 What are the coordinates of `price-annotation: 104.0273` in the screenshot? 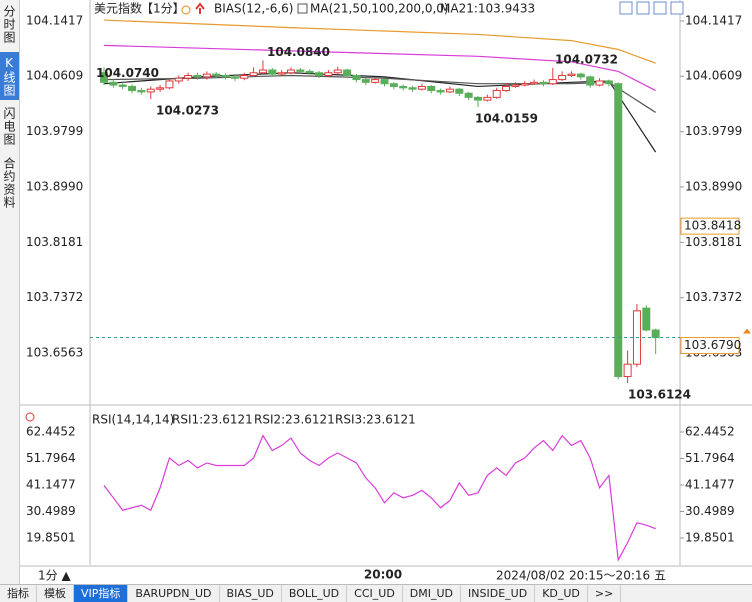 It's located at (187, 111).